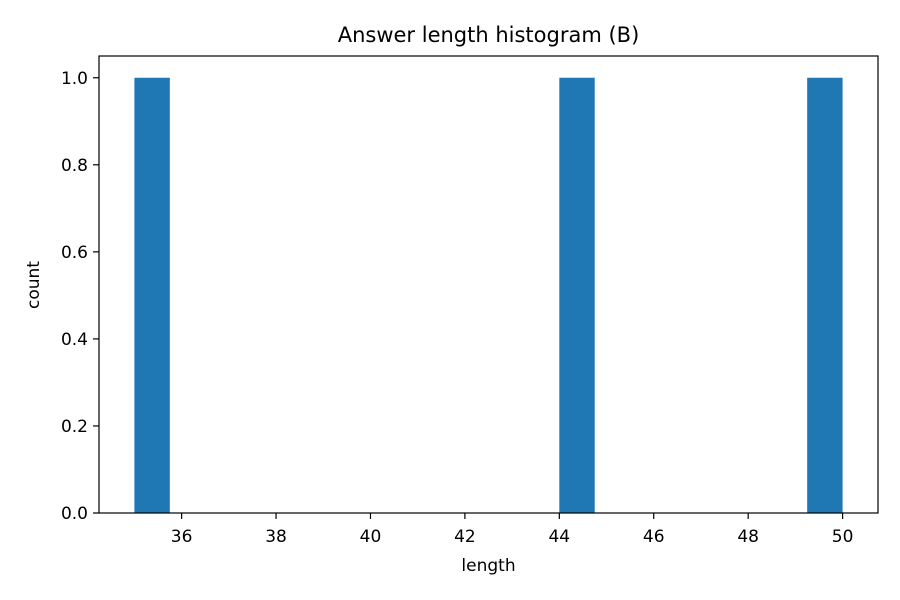 The image size is (900, 600). I want to click on y-tick-label-2: 0.4, so click(74, 340).